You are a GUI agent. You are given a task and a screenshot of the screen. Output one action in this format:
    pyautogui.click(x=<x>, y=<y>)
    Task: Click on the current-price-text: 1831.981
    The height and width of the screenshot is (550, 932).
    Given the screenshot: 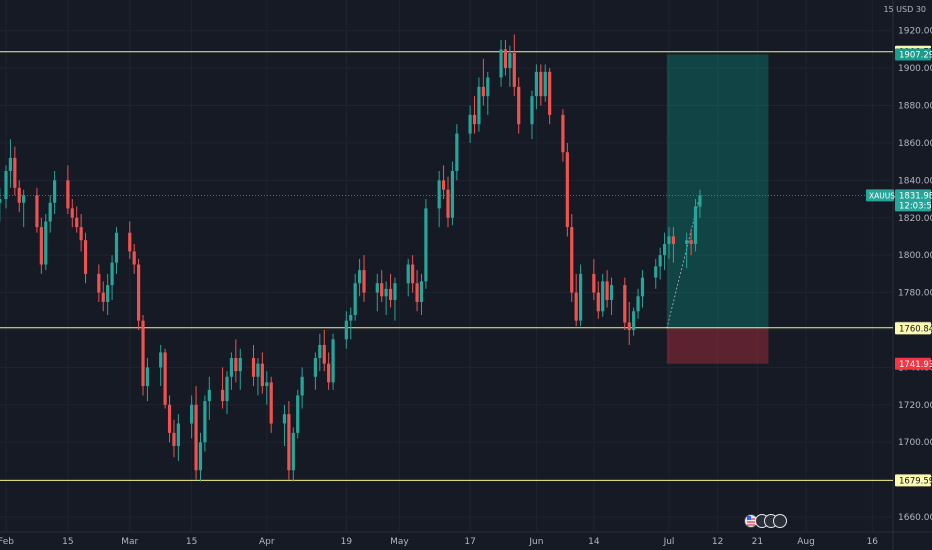 What is the action you would take?
    pyautogui.click(x=915, y=196)
    